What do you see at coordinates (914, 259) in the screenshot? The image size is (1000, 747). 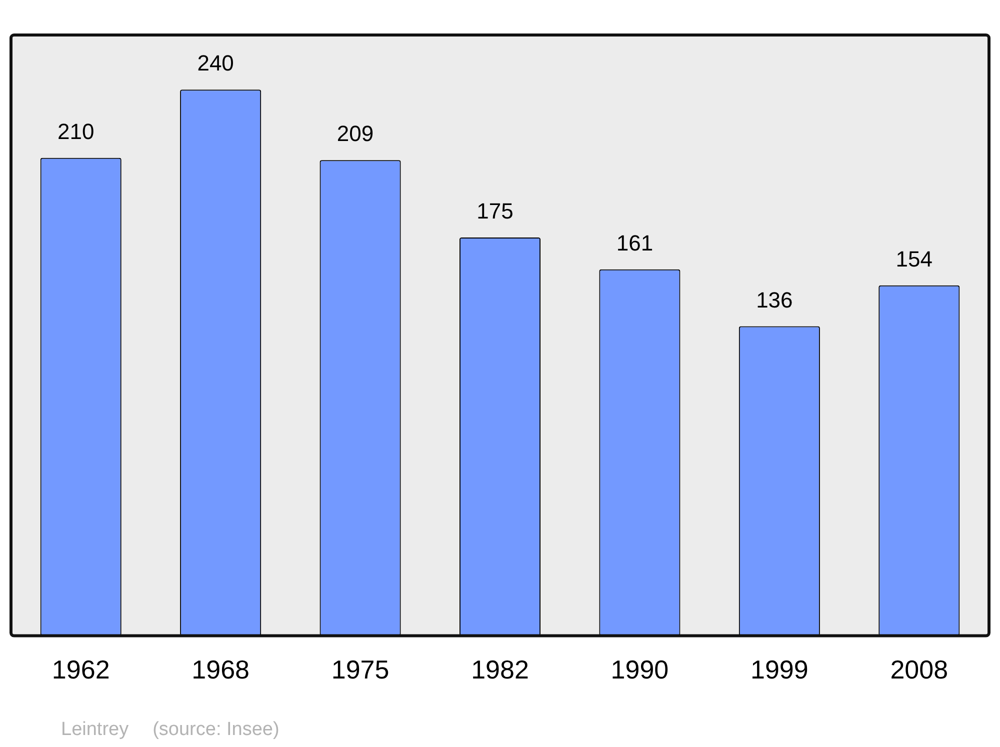 I see `data-label: 154` at bounding box center [914, 259].